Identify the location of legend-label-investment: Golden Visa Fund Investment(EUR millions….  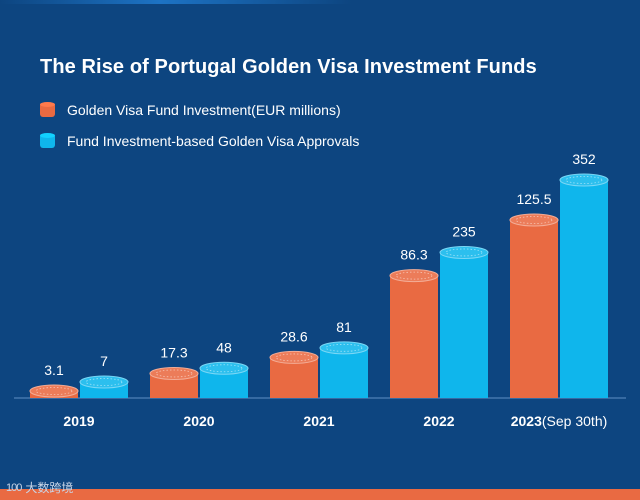
(204, 110).